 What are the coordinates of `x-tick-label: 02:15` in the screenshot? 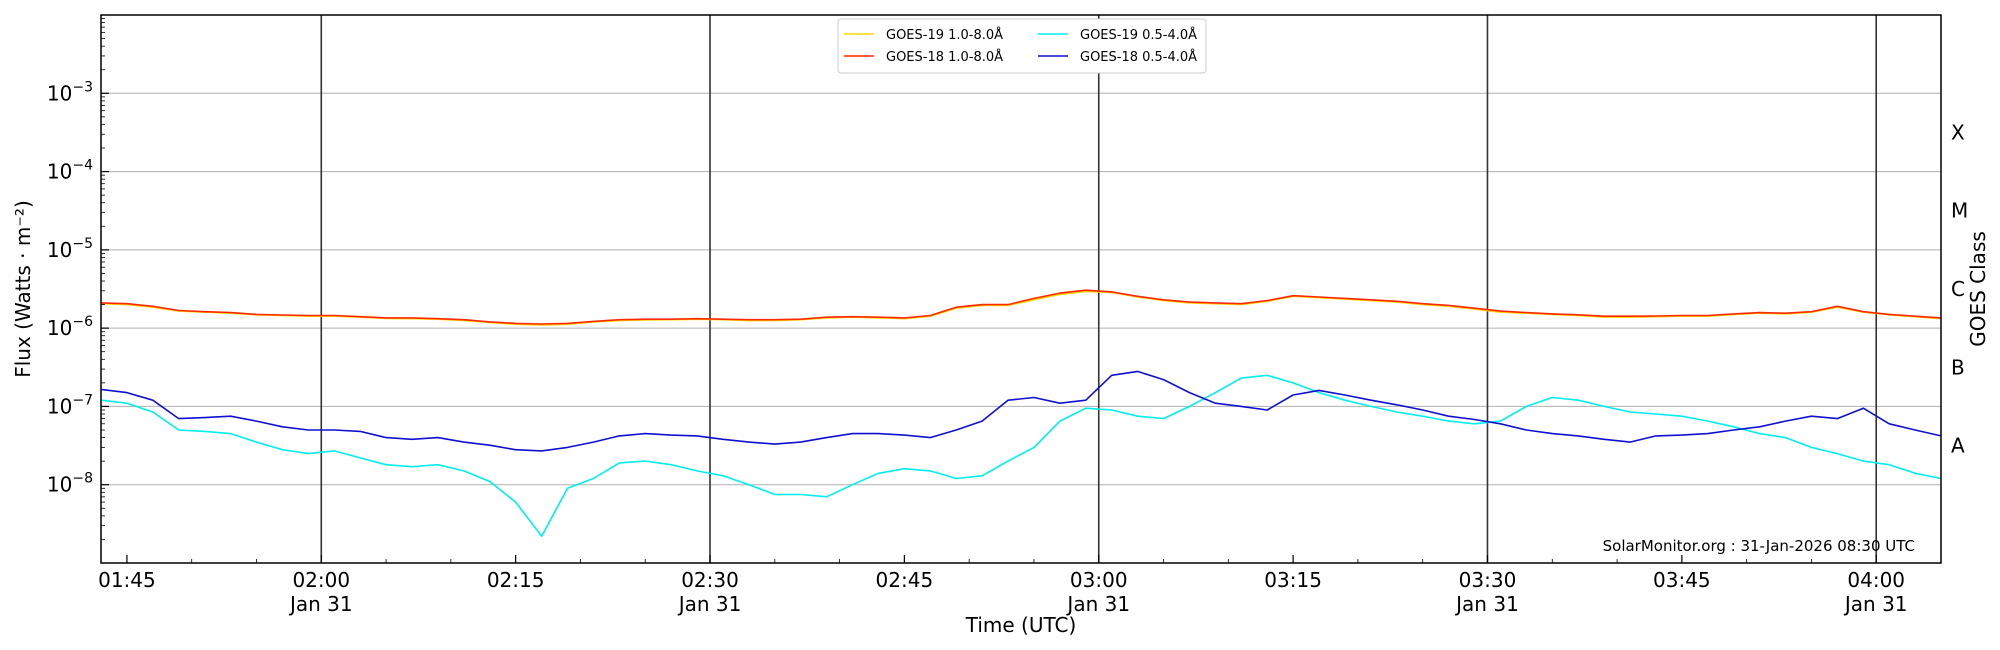 It's located at (516, 580).